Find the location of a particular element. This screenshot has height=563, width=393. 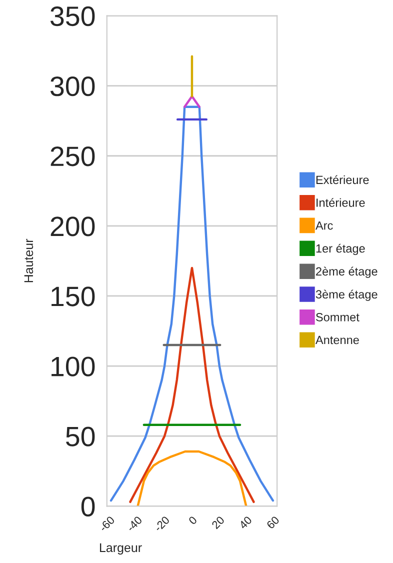

x-axis-title: Largeur is located at coordinates (121, 549).